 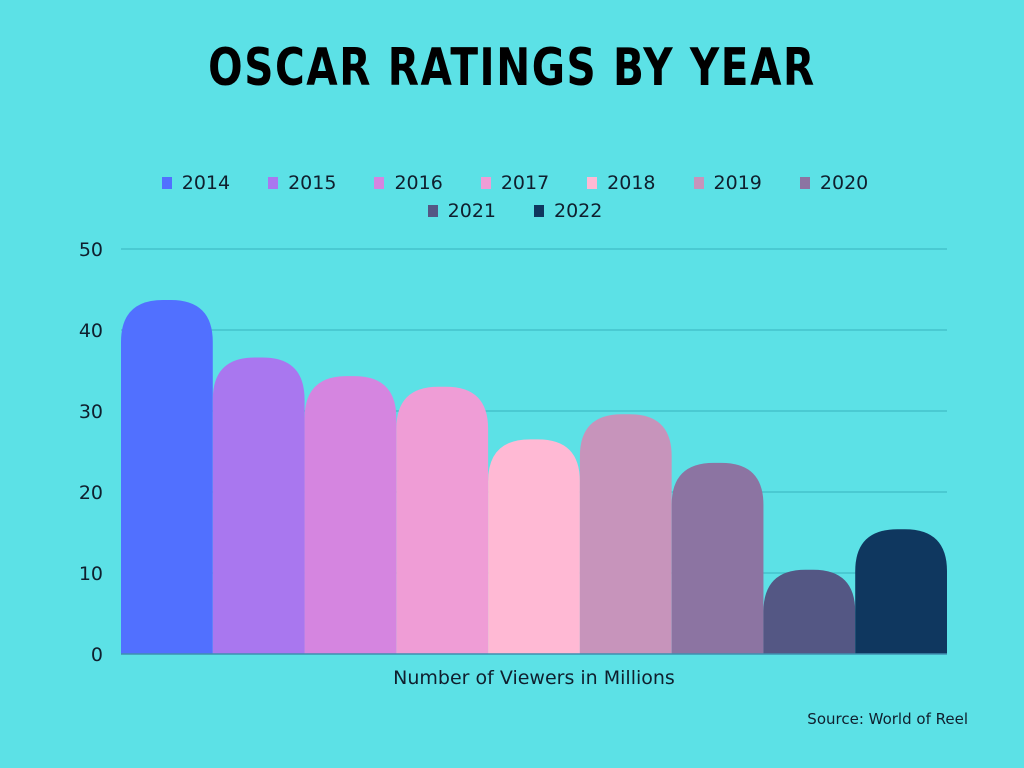 I want to click on legend-label: 2016, so click(x=418, y=183).